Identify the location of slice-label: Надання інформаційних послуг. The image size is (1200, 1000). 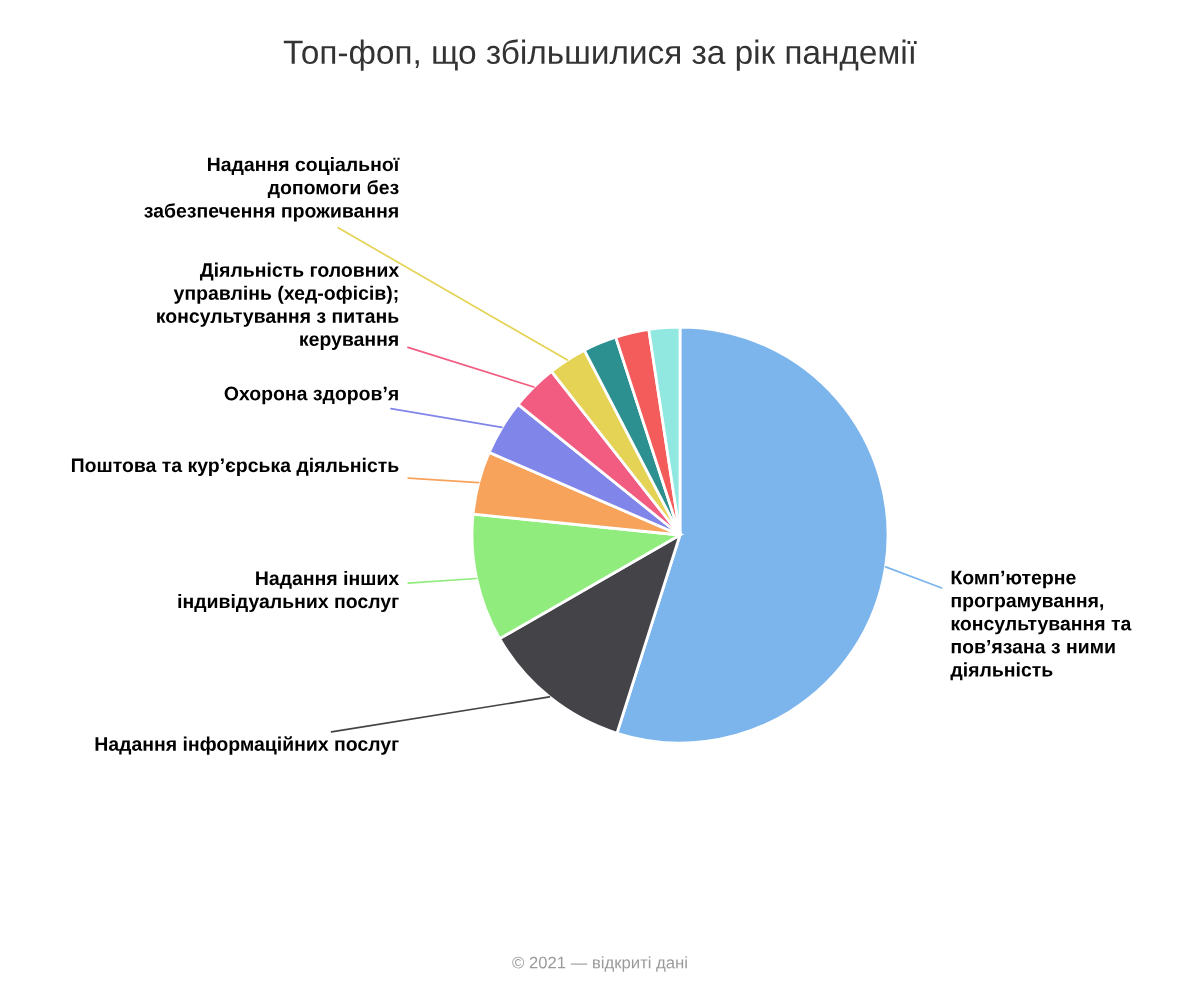
(247, 745).